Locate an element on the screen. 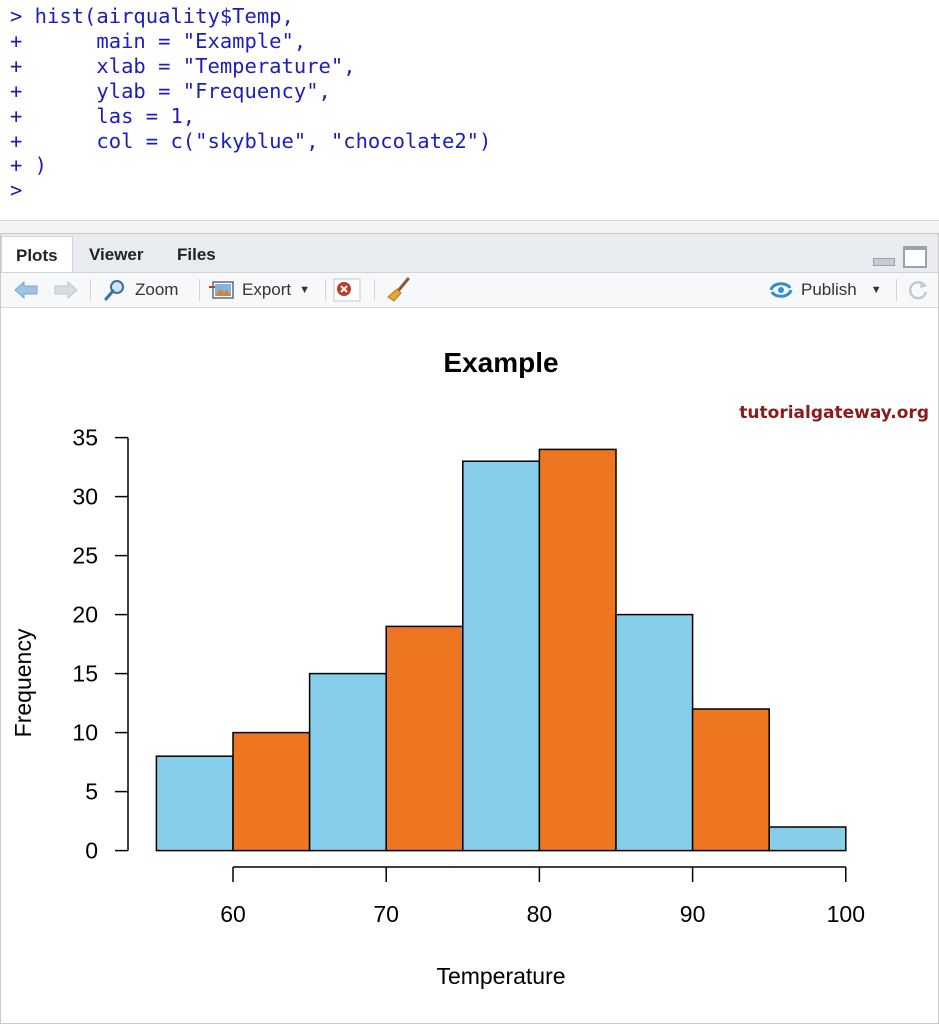  x-tick-label: 60 is located at coordinates (233, 914).